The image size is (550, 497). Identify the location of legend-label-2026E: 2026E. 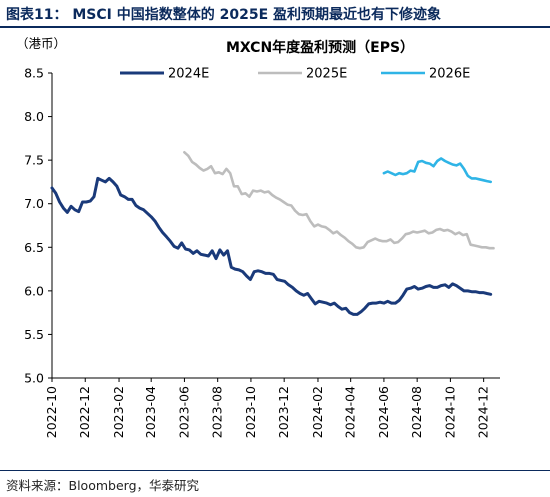
(449, 74).